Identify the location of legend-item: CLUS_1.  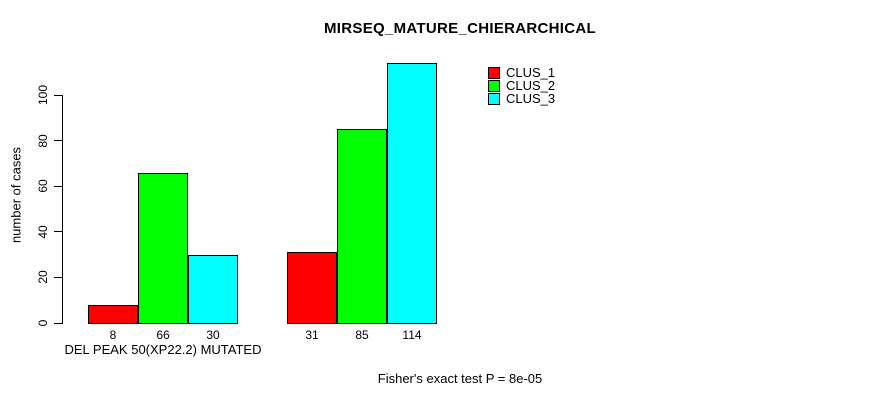
(521, 72).